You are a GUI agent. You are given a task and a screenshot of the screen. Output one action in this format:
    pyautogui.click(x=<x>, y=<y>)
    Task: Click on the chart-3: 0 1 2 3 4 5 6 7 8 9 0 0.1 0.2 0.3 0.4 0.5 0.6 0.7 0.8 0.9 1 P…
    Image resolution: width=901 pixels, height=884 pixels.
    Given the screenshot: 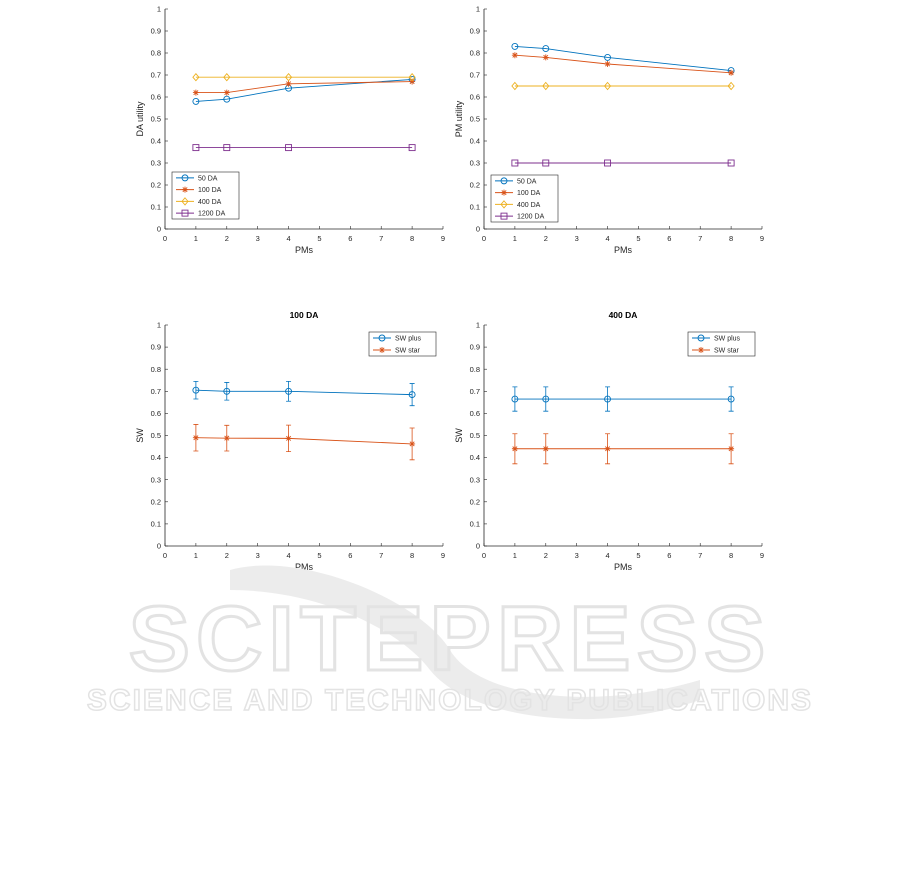 What is the action you would take?
    pyautogui.click(x=290, y=441)
    